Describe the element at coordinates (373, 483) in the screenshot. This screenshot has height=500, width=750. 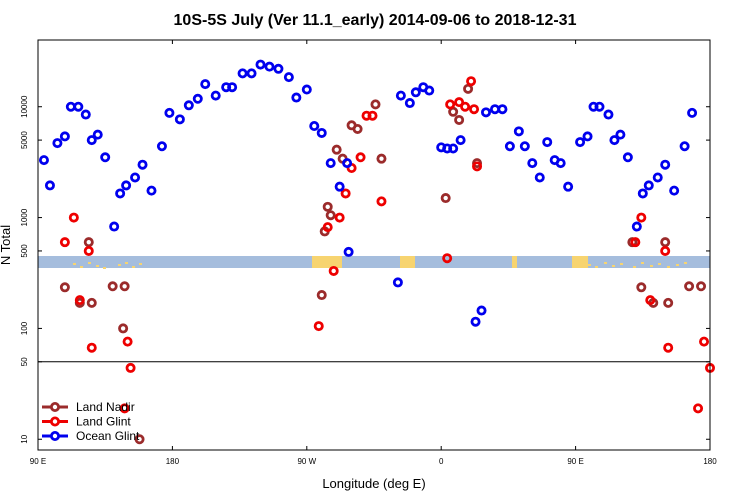
I see `x-axis-label: Longitude (deg E)` at that location.